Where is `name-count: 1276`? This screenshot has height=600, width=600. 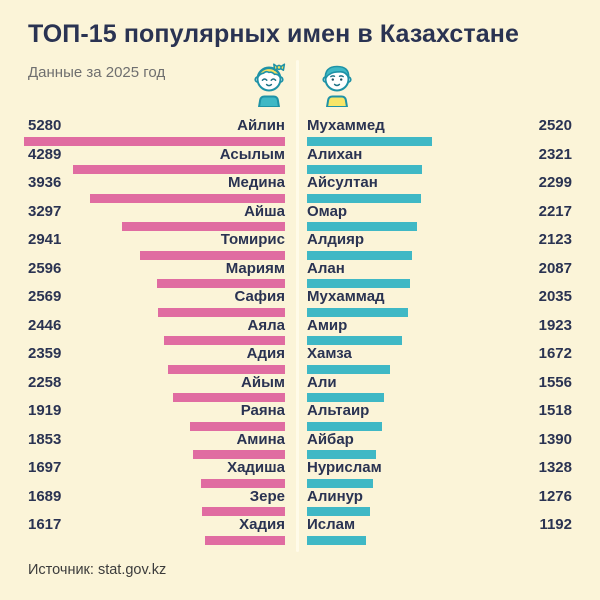 name-count: 1276 is located at coordinates (555, 496).